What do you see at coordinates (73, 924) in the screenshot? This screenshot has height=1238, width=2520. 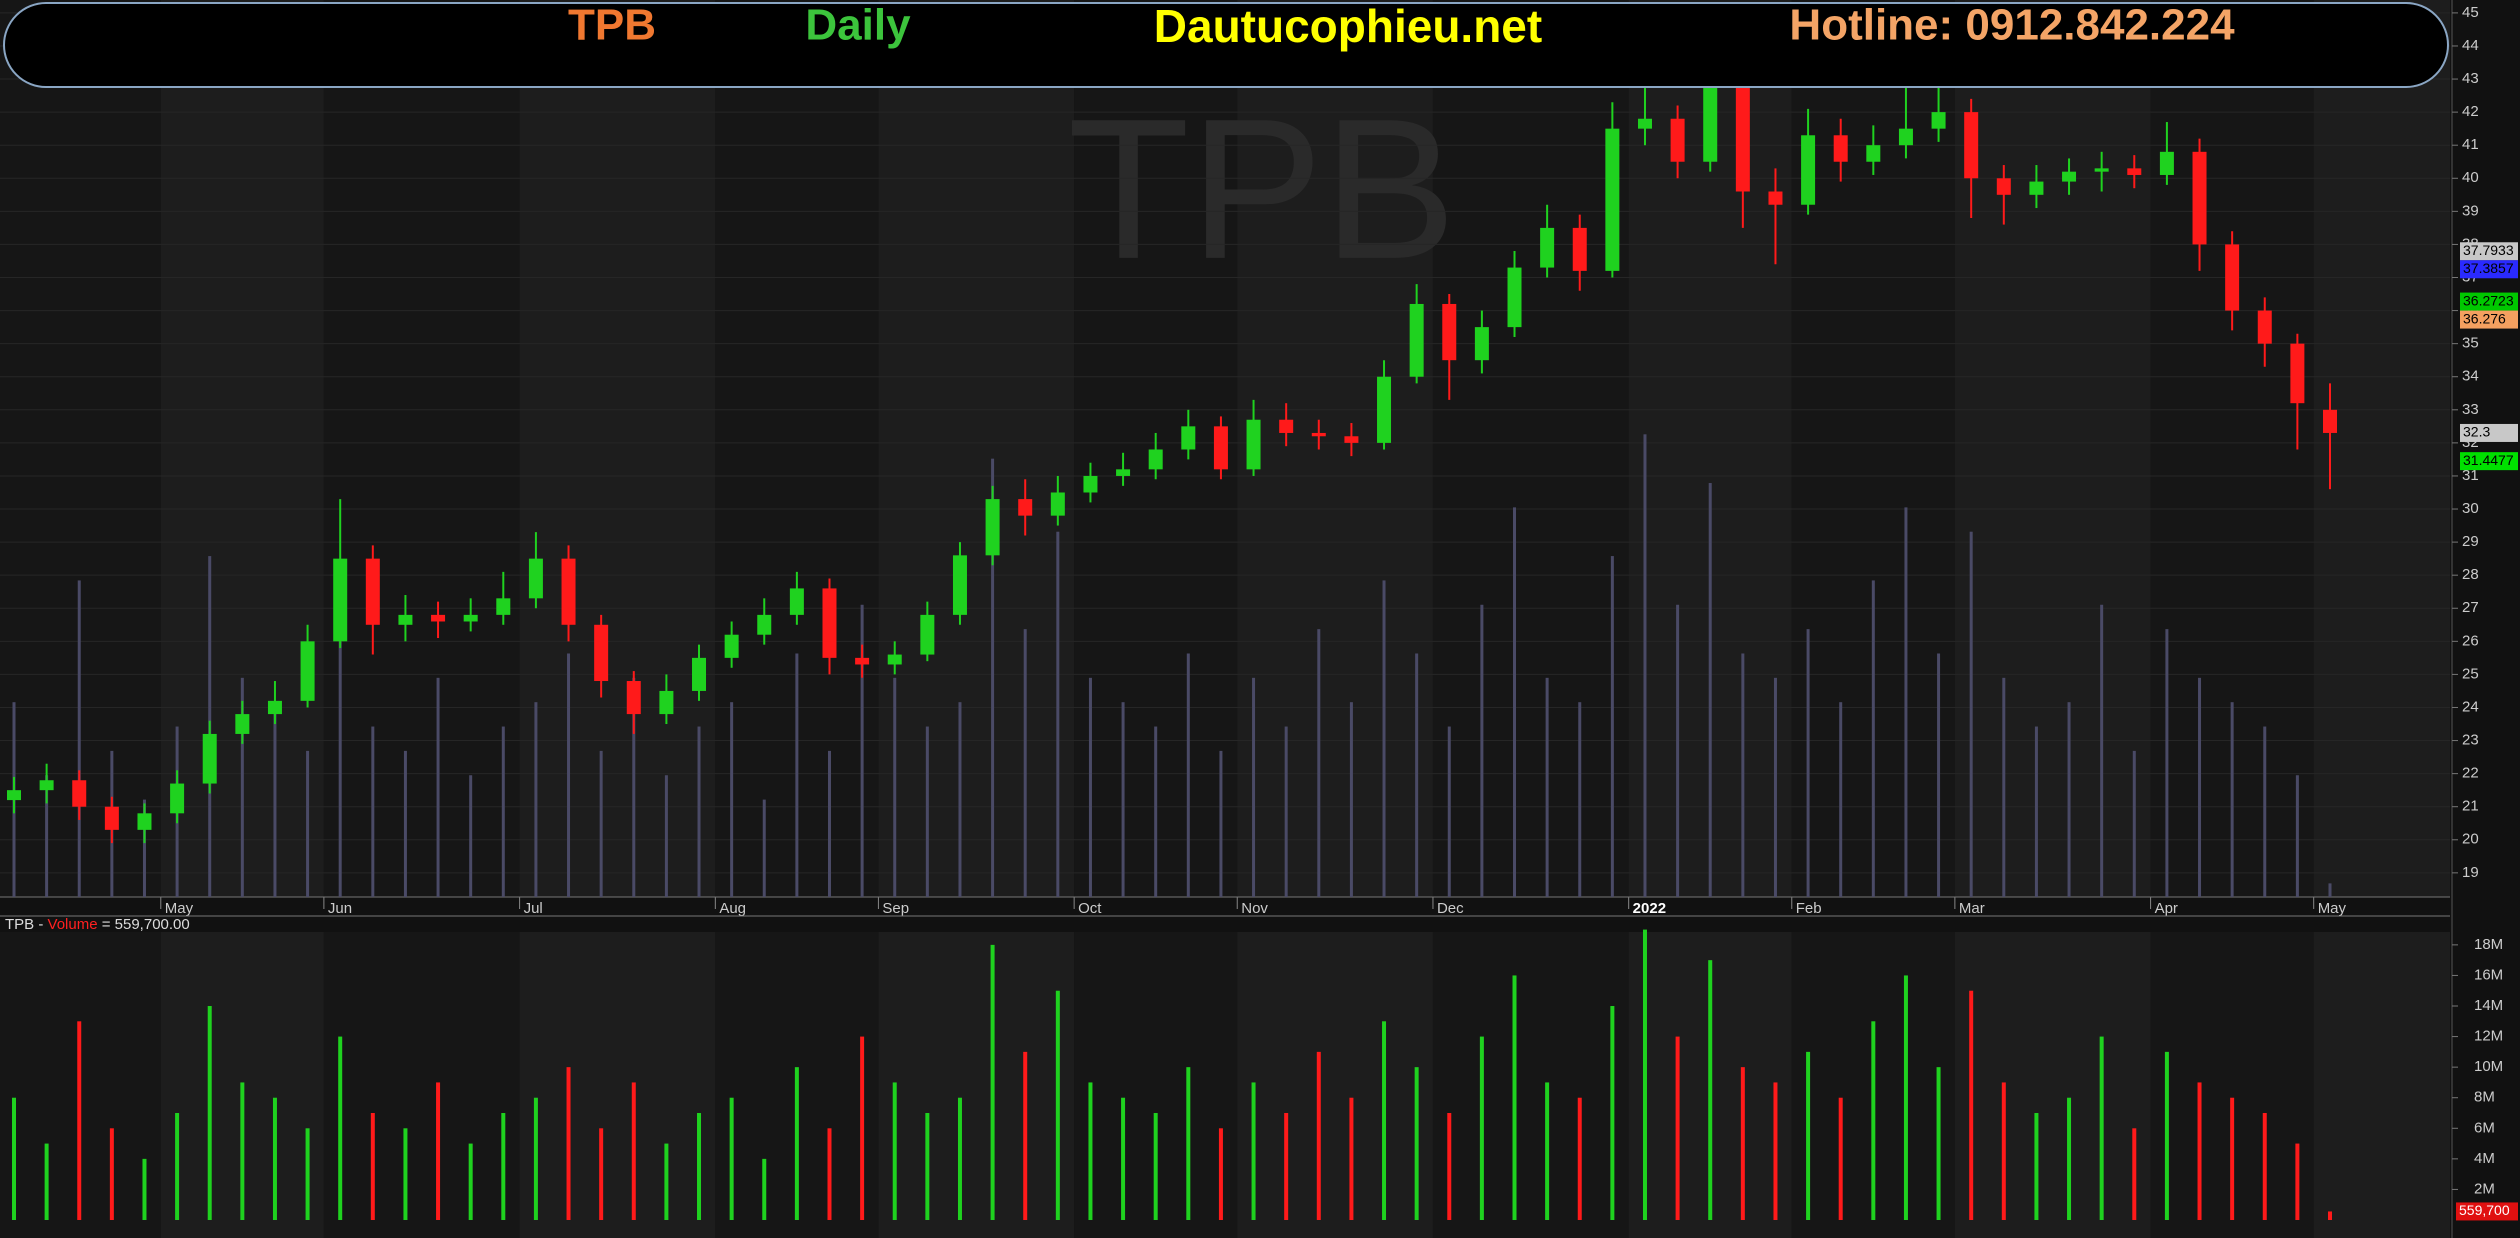 I see `legend-name: Volume` at bounding box center [73, 924].